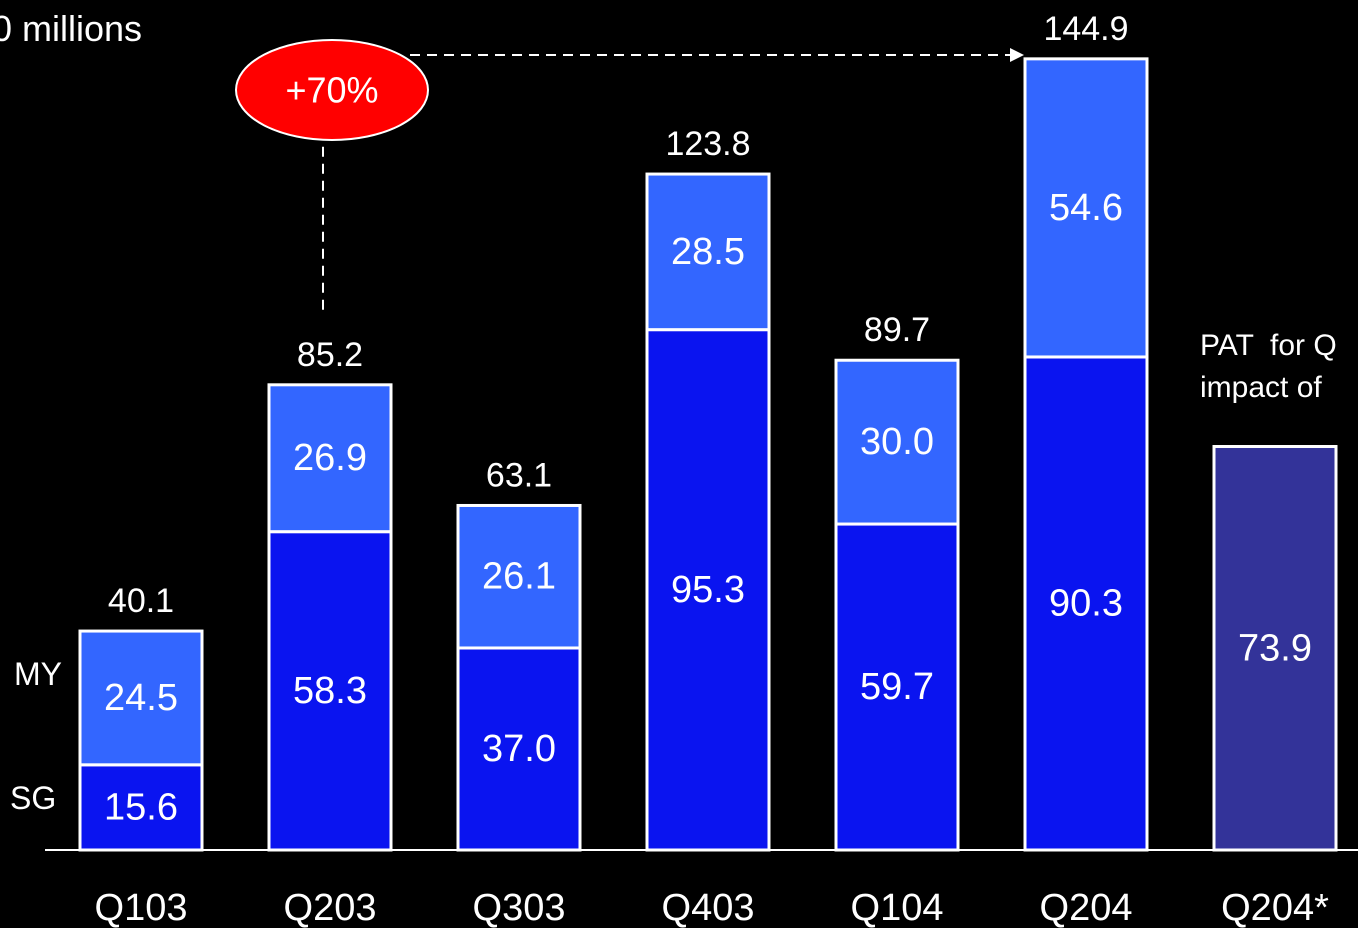  What do you see at coordinates (1086, 907) in the screenshot?
I see `x-tick-label: Q204` at bounding box center [1086, 907].